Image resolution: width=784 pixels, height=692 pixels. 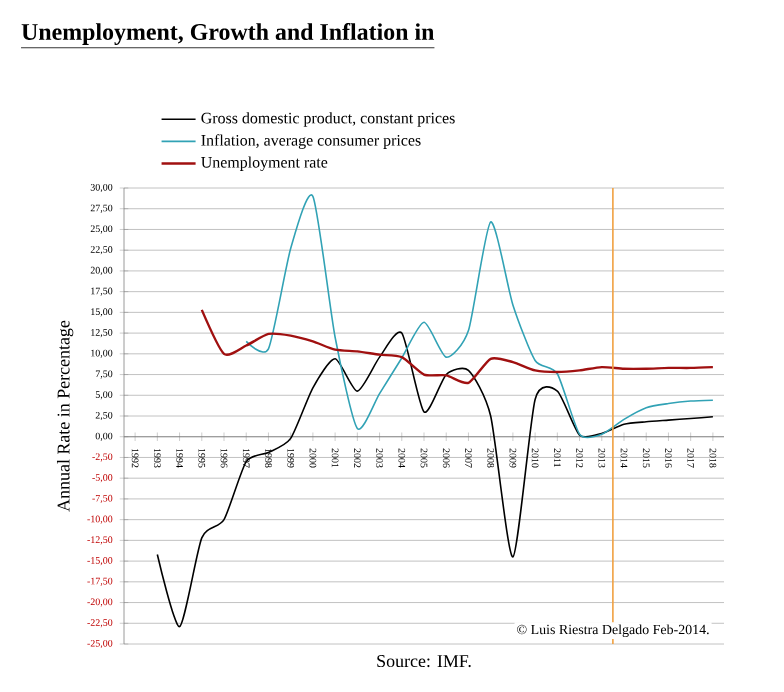 What do you see at coordinates (65, 416) in the screenshot?
I see `y-axis-title: Annual Rate in Percentage` at bounding box center [65, 416].